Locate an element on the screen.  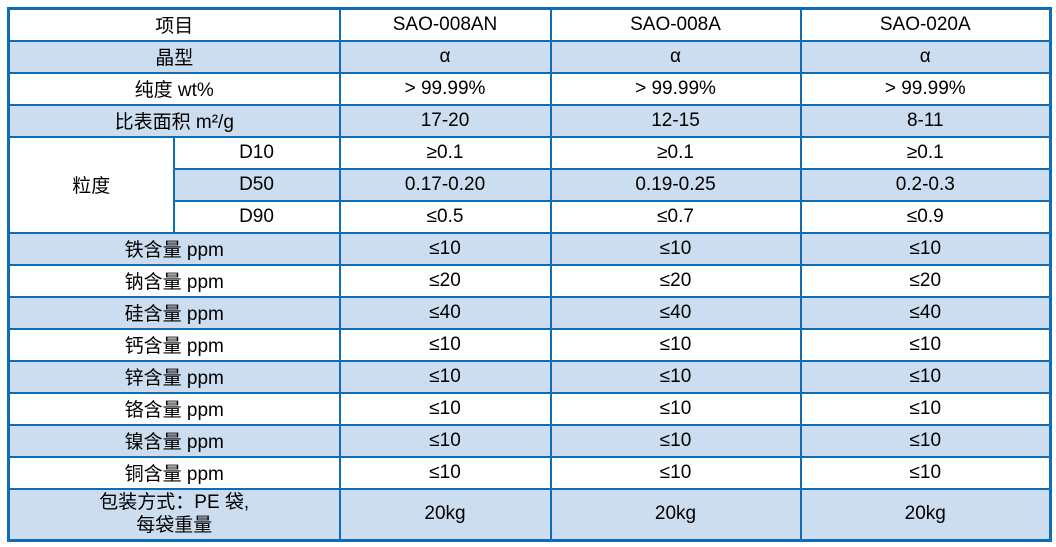
table-row-d50: D50 0.17-0.20 0.19-0.25 0.2-0.3 is located at coordinates (530, 184).